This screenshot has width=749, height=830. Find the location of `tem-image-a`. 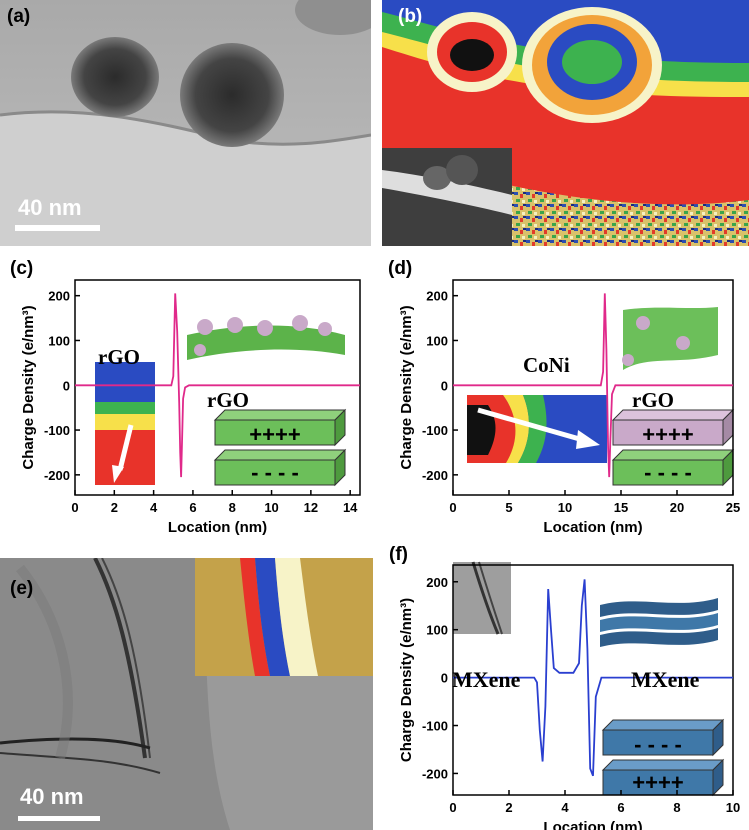

tem-image-a is located at coordinates (185, 123).